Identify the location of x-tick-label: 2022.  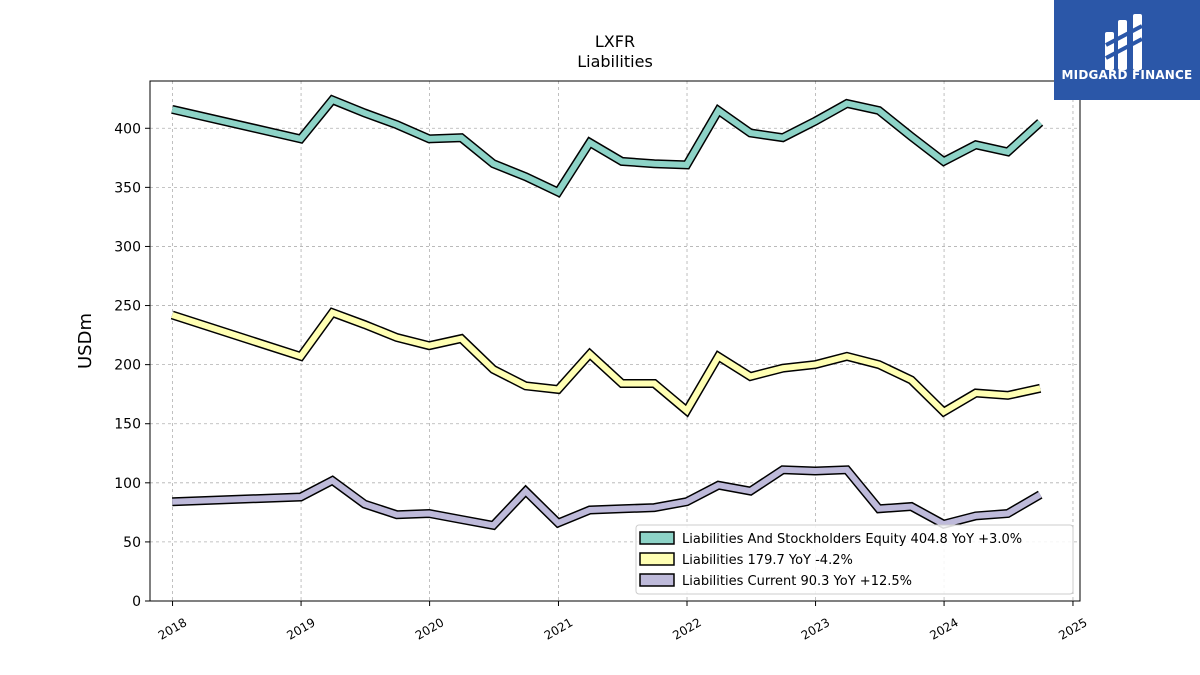
(686, 628).